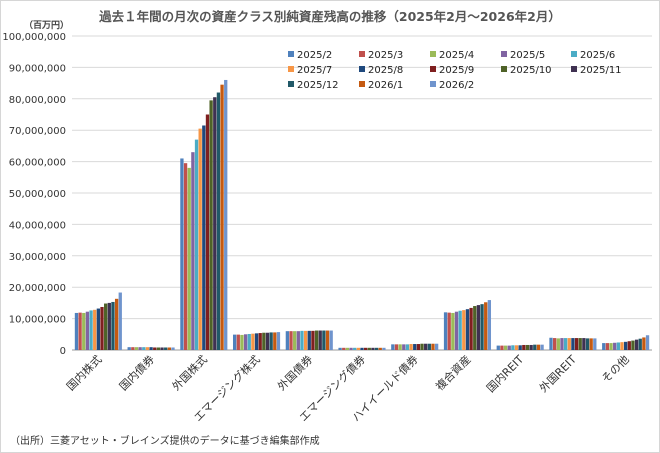 The height and width of the screenshot is (453, 660). Describe the element at coordinates (527, 55) in the screenshot. I see `legend-label: 2025/5` at that location.